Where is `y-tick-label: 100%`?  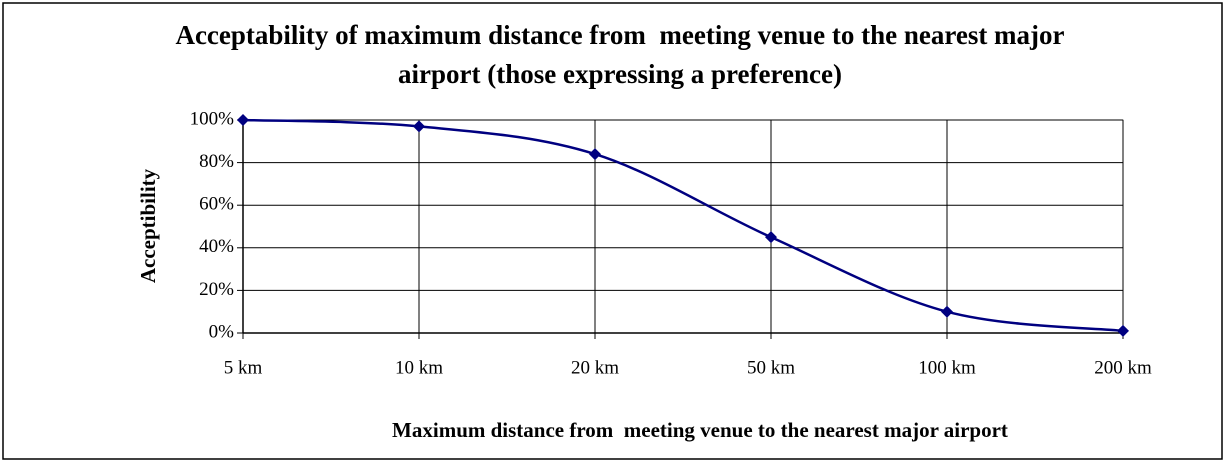 y-tick-label: 100% is located at coordinates (212, 118).